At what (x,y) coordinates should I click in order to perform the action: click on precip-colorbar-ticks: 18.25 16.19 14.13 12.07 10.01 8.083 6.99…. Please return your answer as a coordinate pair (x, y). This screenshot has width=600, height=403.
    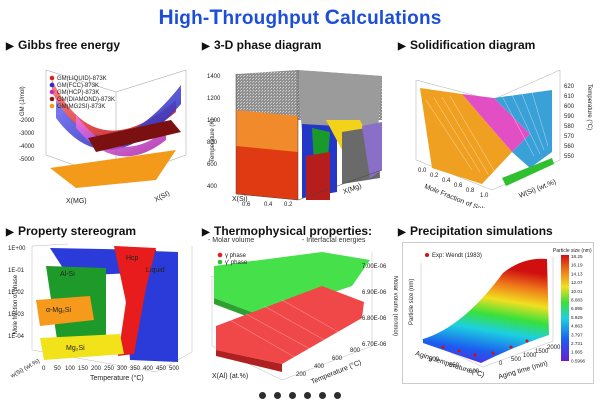
    Looking at the image, I should click on (578, 308).